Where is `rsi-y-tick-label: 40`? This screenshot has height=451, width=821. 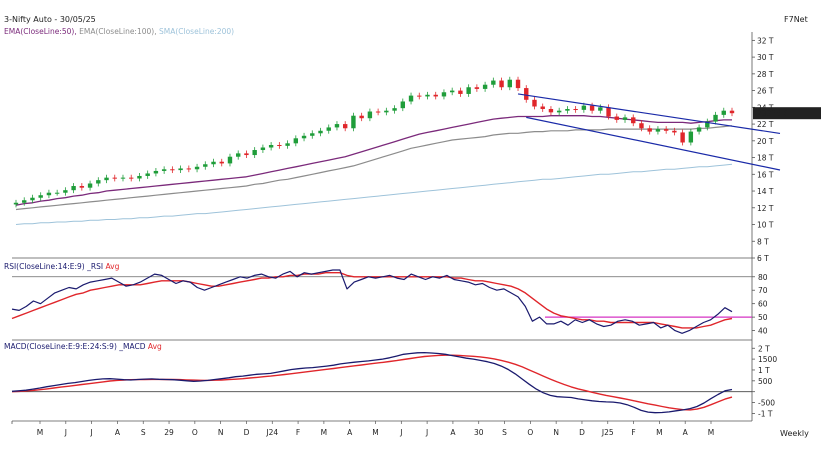 rsi-y-tick-label: 40 is located at coordinates (763, 331).